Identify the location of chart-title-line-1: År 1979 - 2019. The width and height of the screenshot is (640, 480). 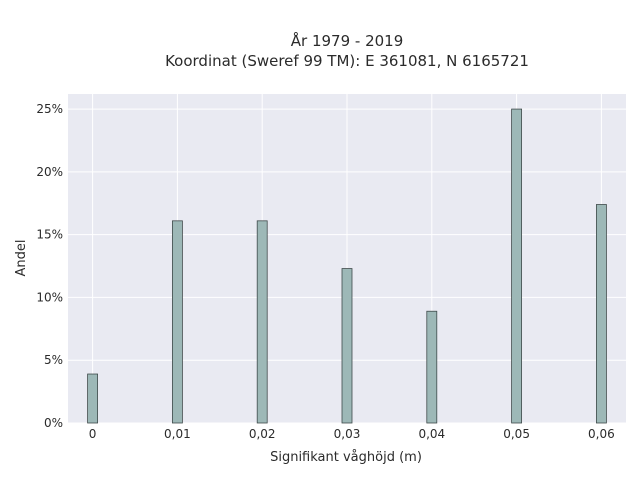
(347, 40).